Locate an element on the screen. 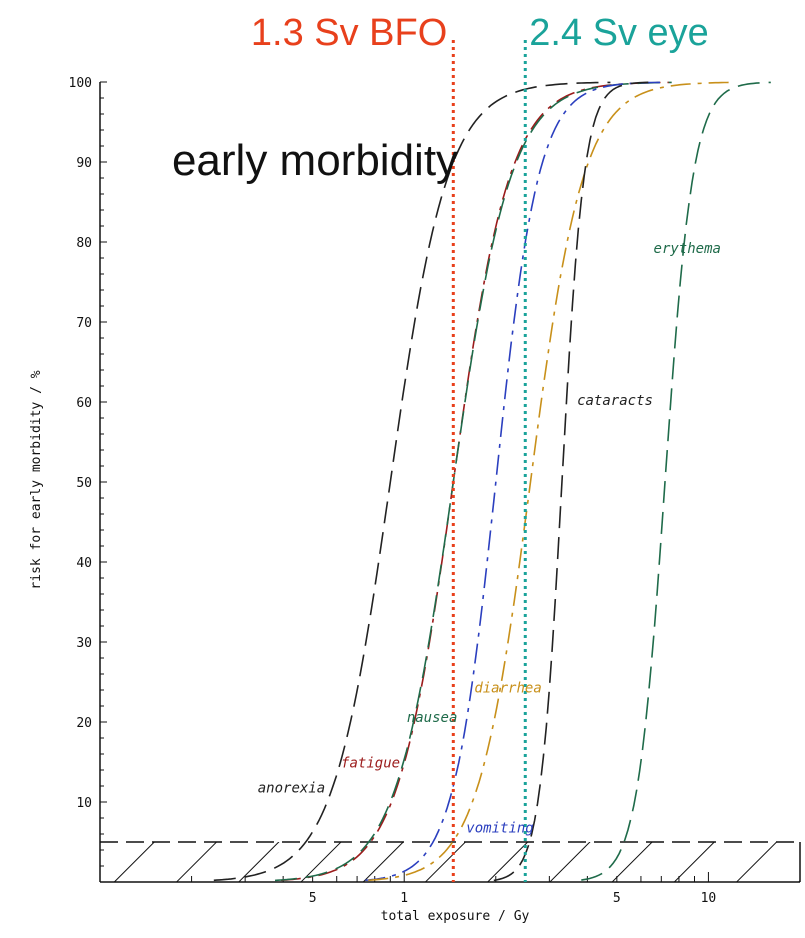 The width and height of the screenshot is (805, 938). y-tick-label: 90 is located at coordinates (84, 163).